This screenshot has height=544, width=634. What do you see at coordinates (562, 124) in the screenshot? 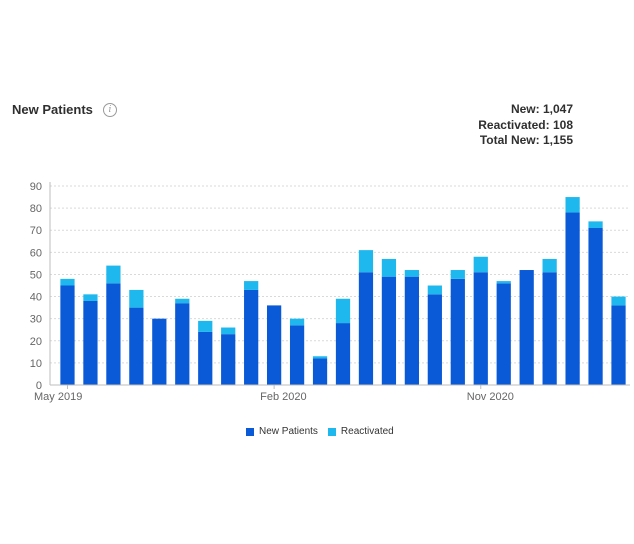
I see `summary-reactivated-value: 108` at bounding box center [562, 124].